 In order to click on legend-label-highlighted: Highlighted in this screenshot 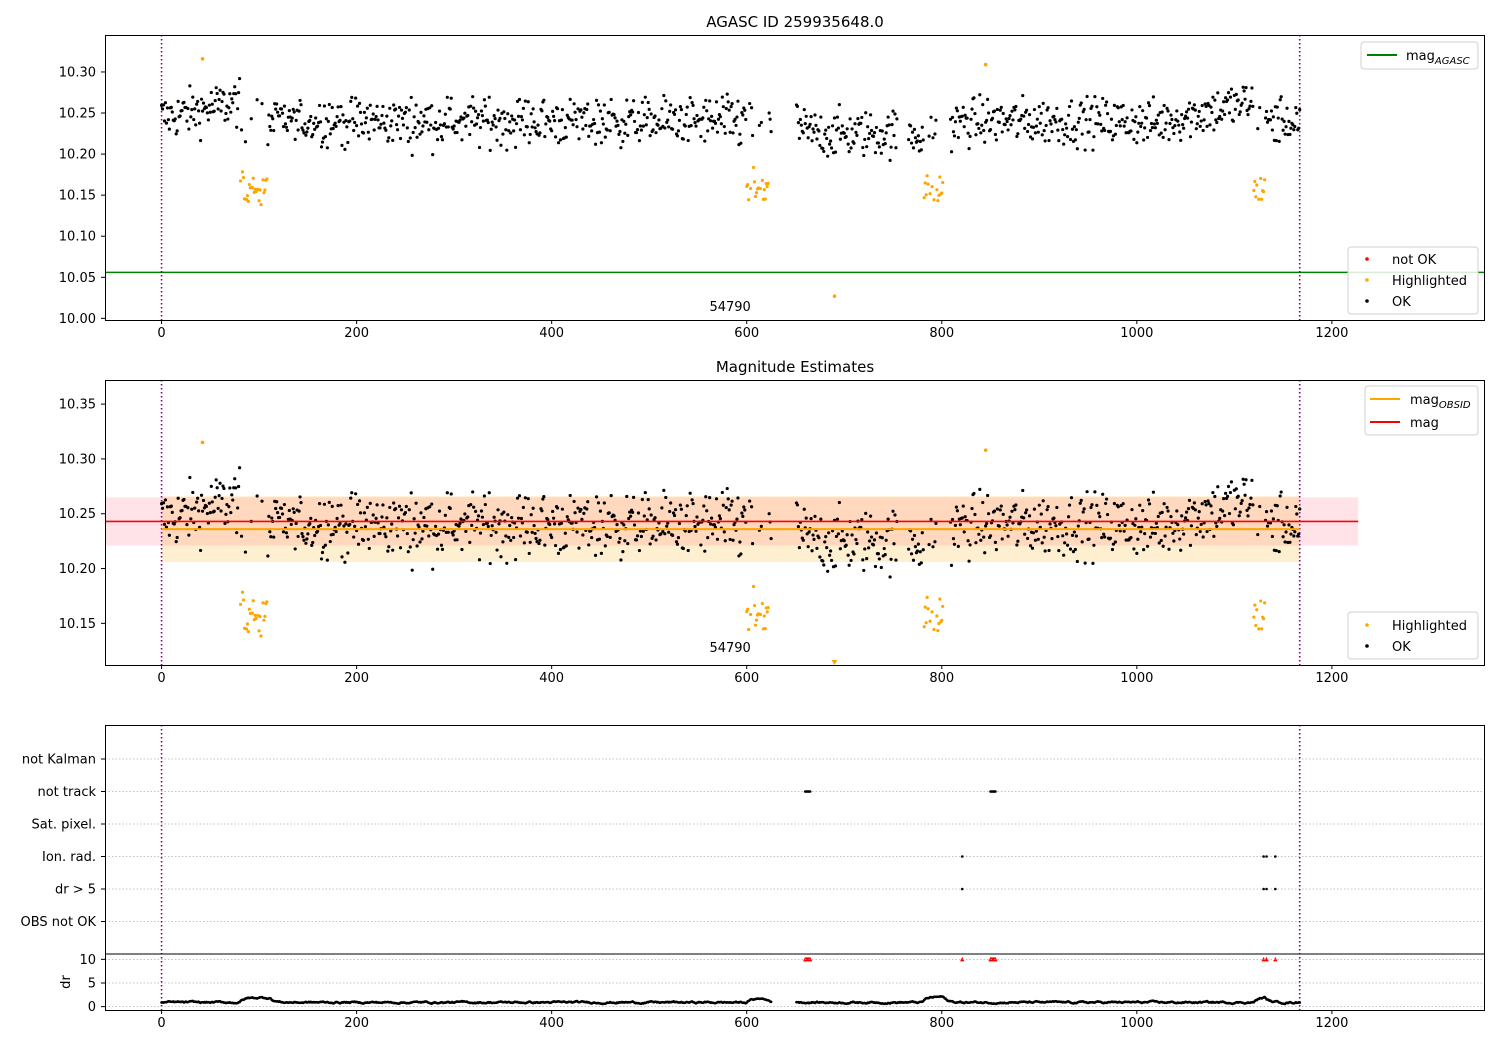, I will do `click(1429, 626)`.